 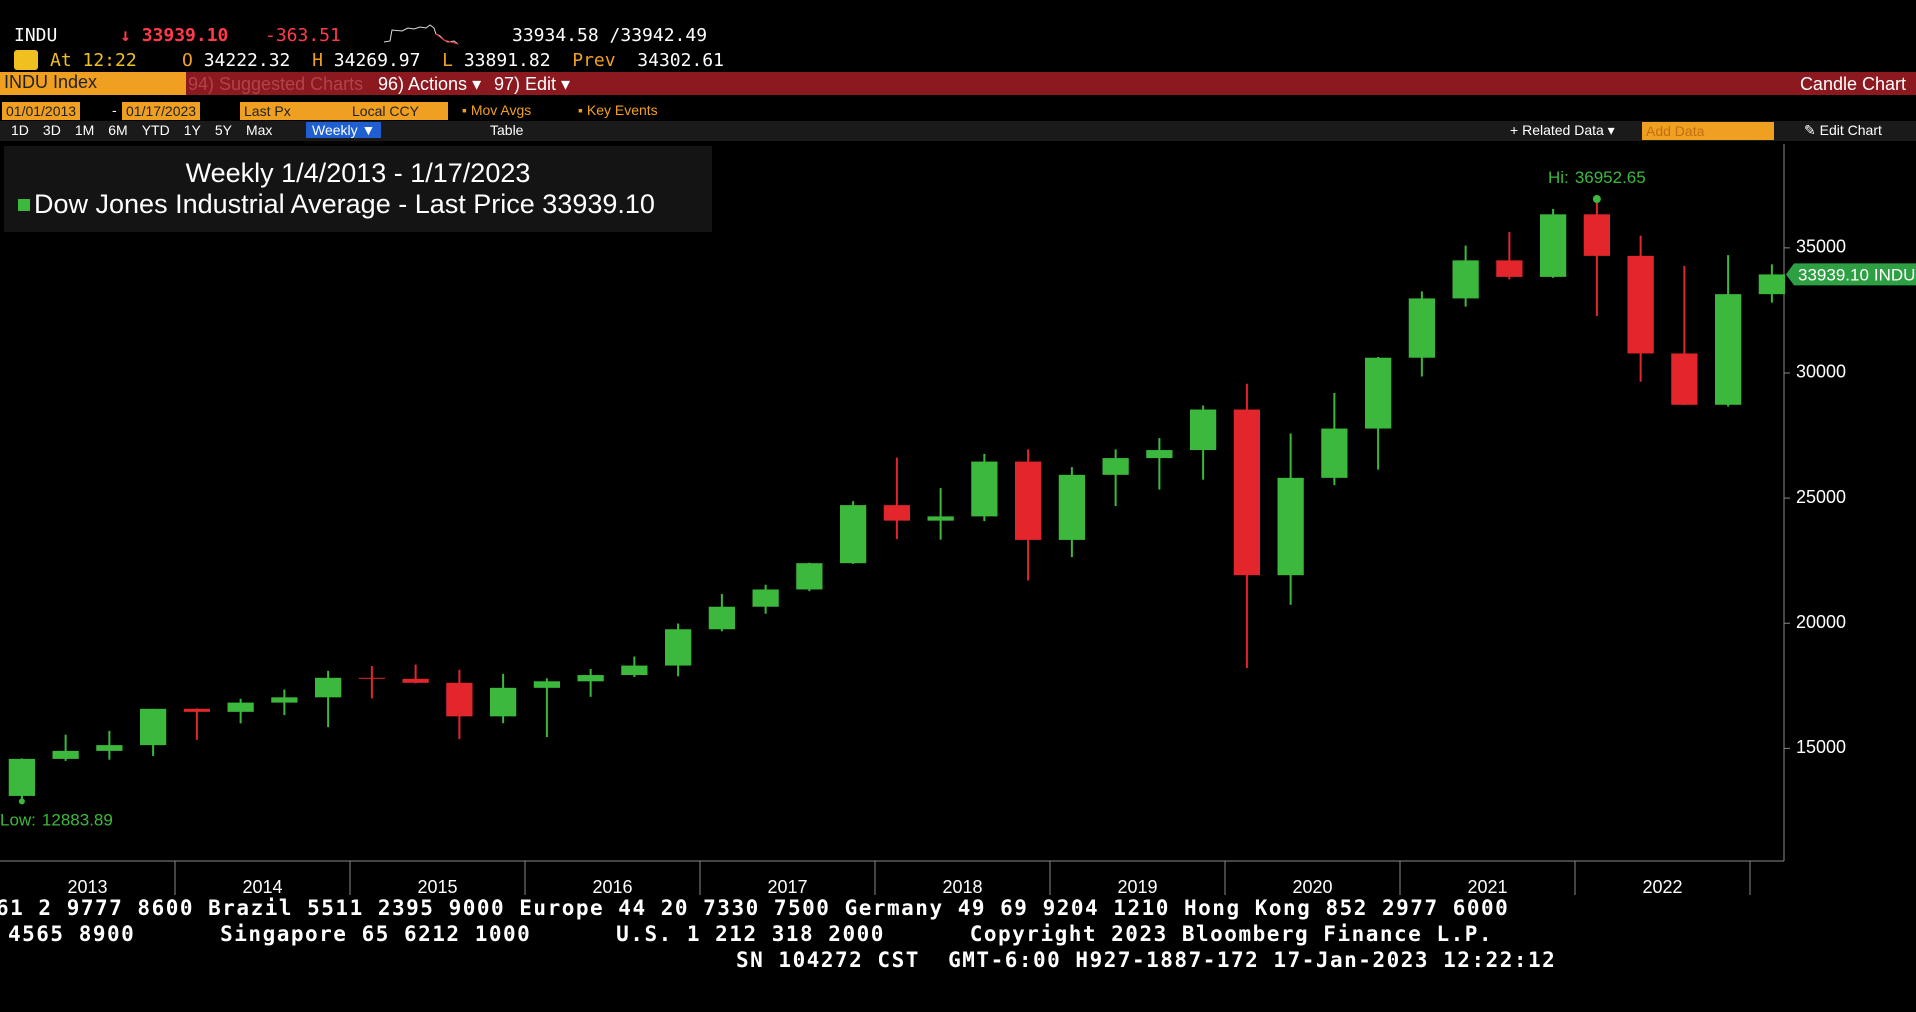 I want to click on range-button: 3D, so click(x=51, y=130).